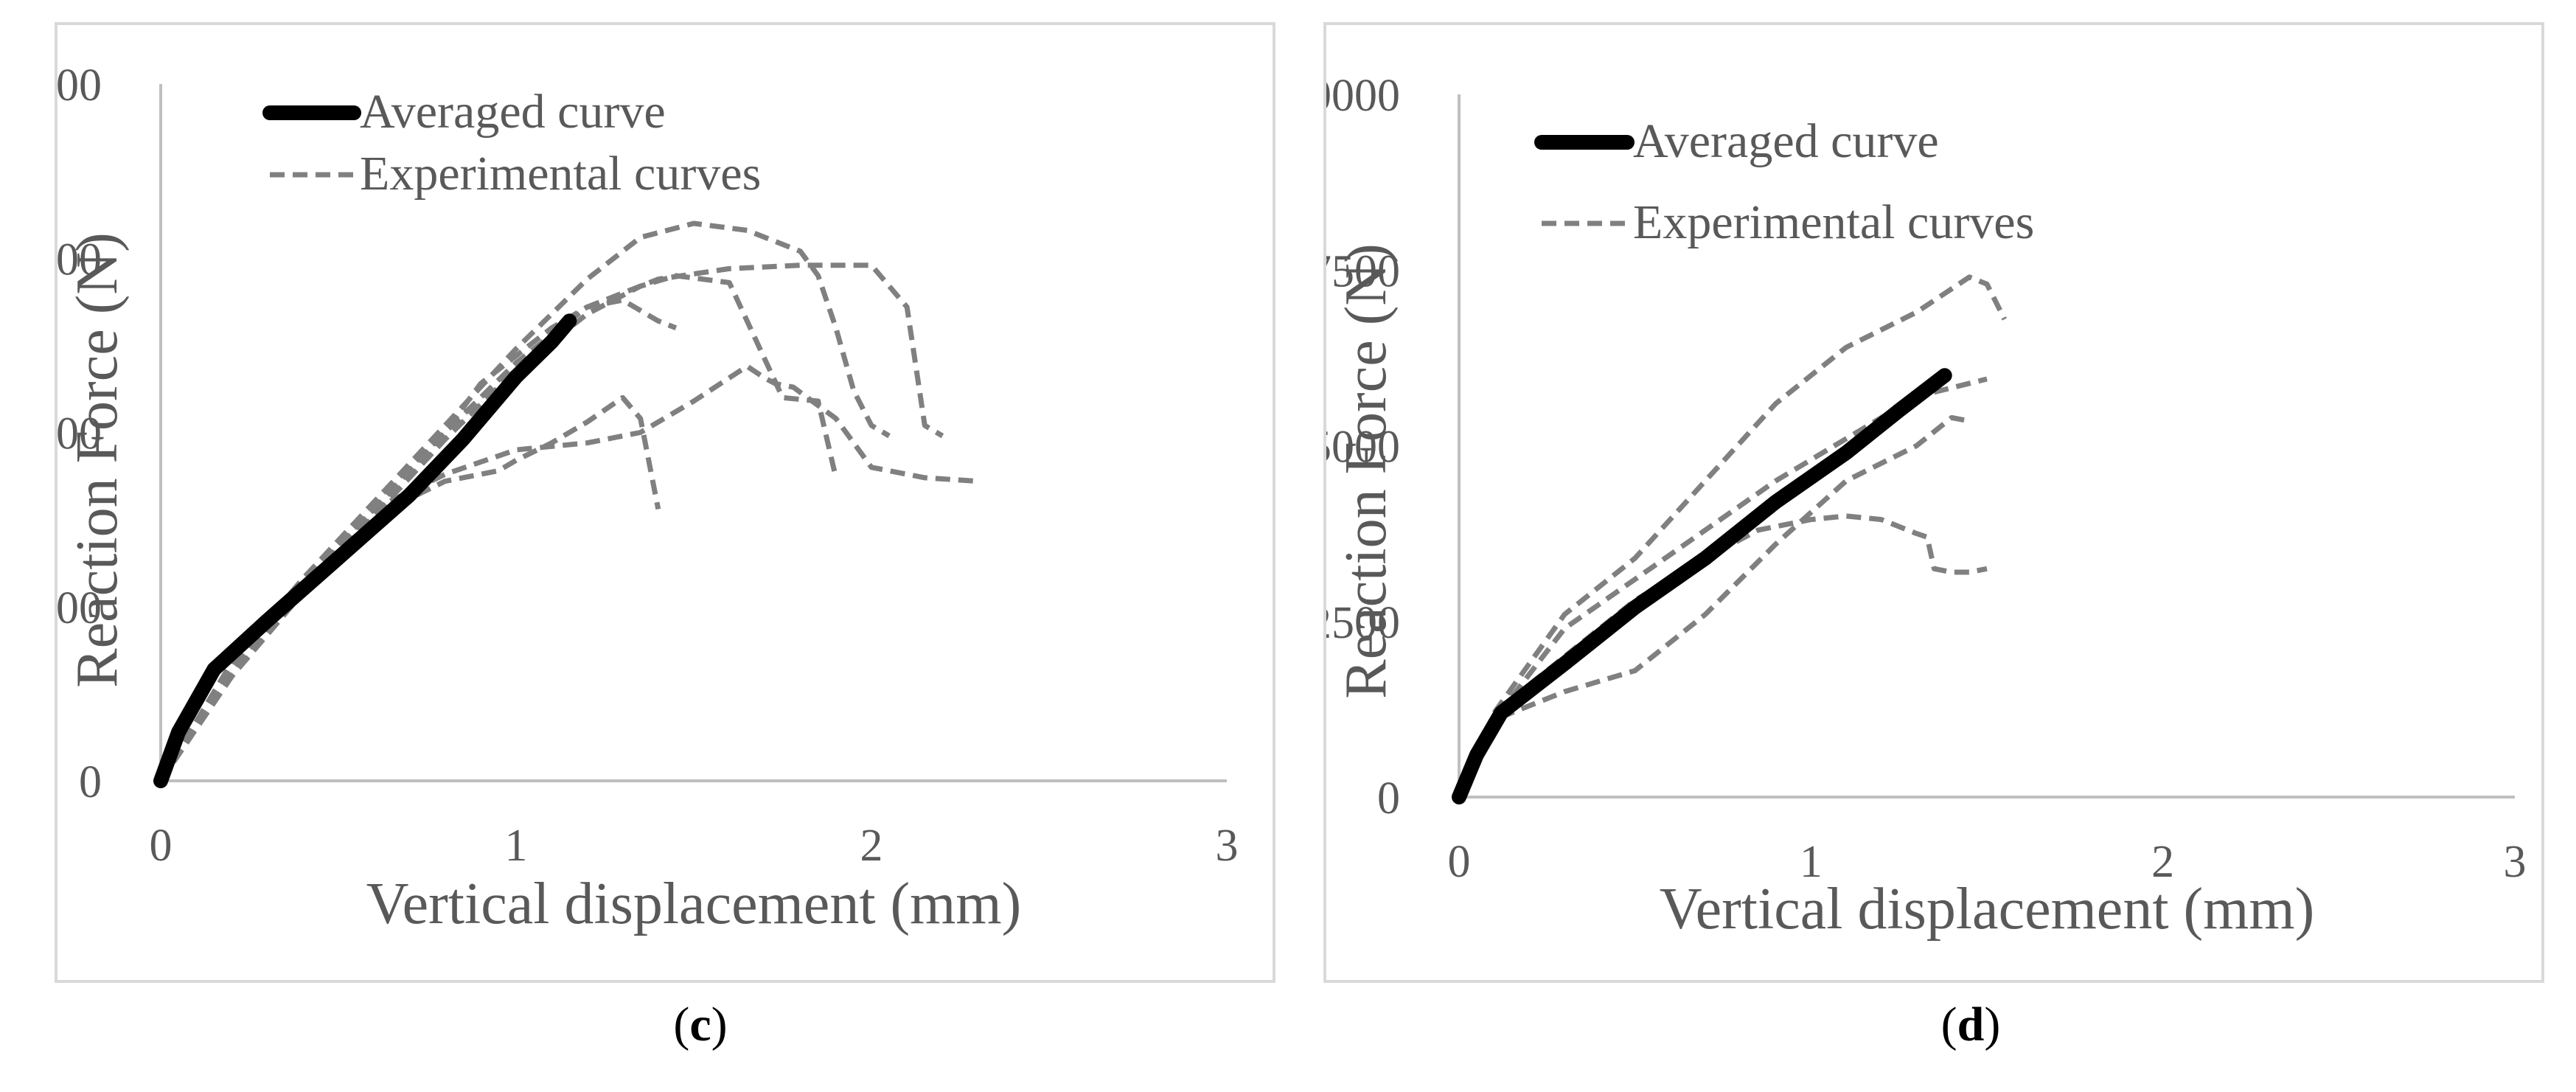  Describe the element at coordinates (1459, 862) in the screenshot. I see `x-tick-label-d-0: 0` at that location.